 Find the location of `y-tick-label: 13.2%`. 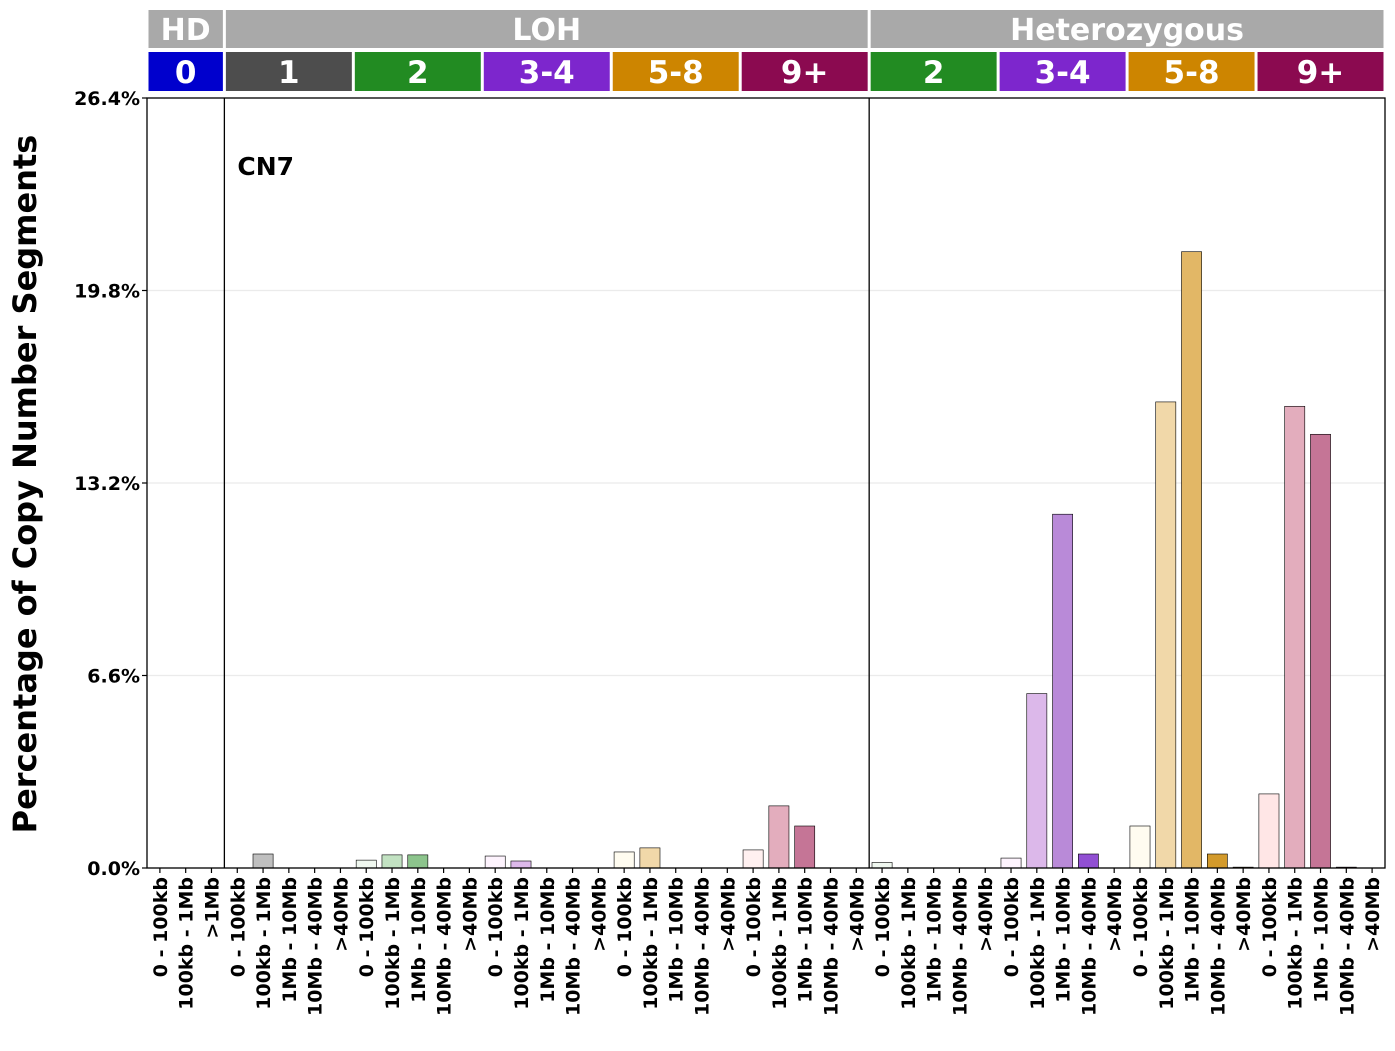

y-tick-label: 13.2% is located at coordinates (107, 484).